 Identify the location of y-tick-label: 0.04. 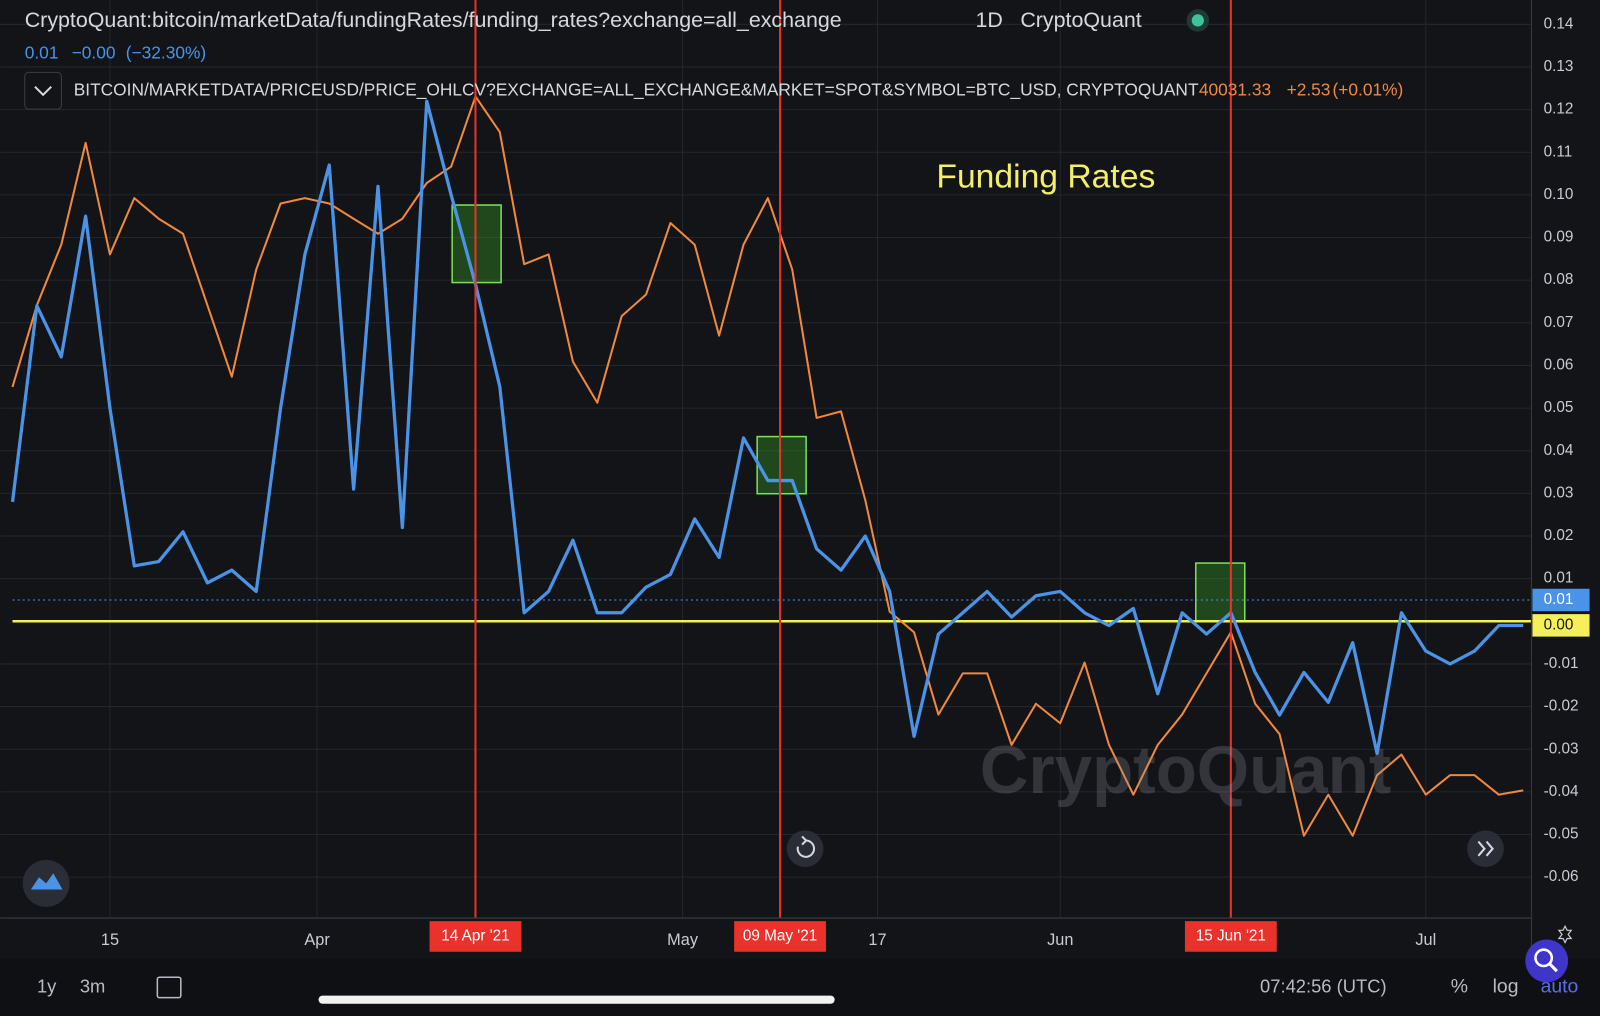
(1559, 450).